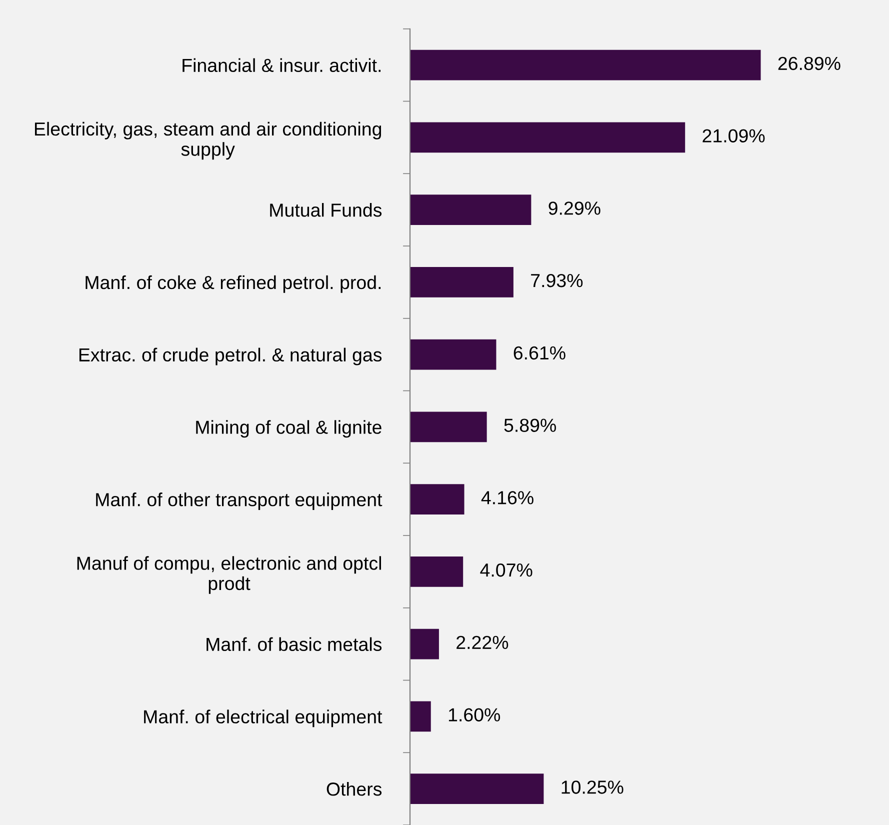 Image resolution: width=889 pixels, height=825 pixels. I want to click on y-tick-label: Manf. of basic metals, so click(294, 644).